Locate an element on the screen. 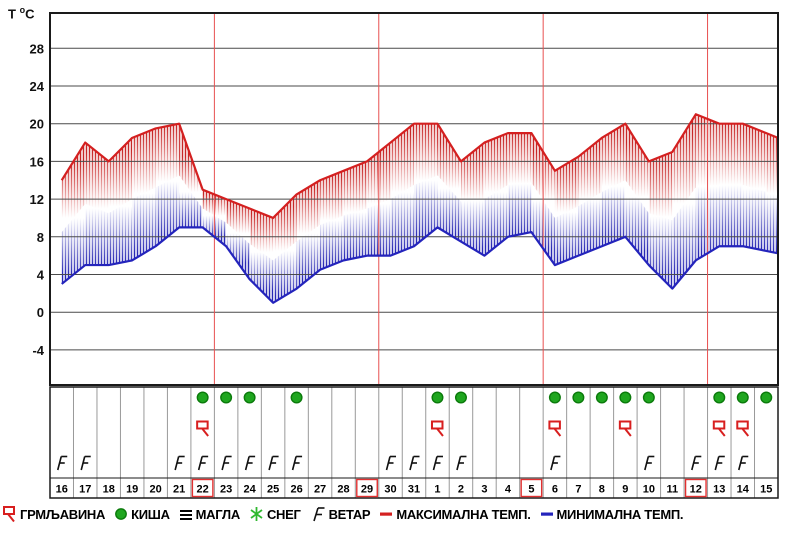 The image size is (790, 533). y-axis-tick-label: 28 is located at coordinates (37, 48).